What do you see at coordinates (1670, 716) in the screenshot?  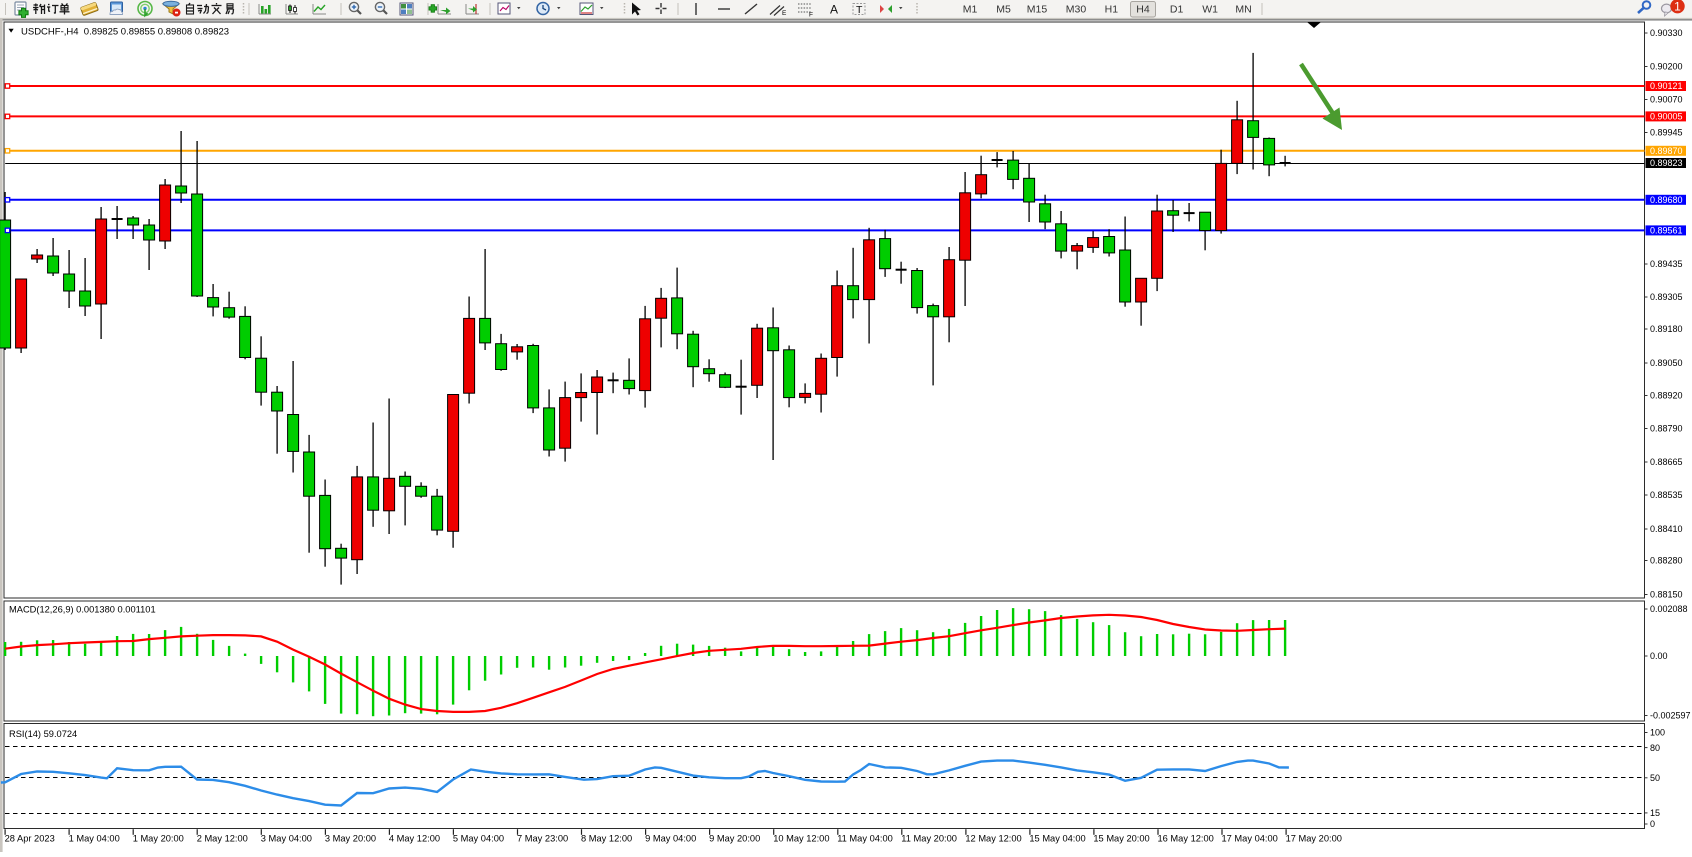 I see `svg-text: -0.002597` at bounding box center [1670, 716].